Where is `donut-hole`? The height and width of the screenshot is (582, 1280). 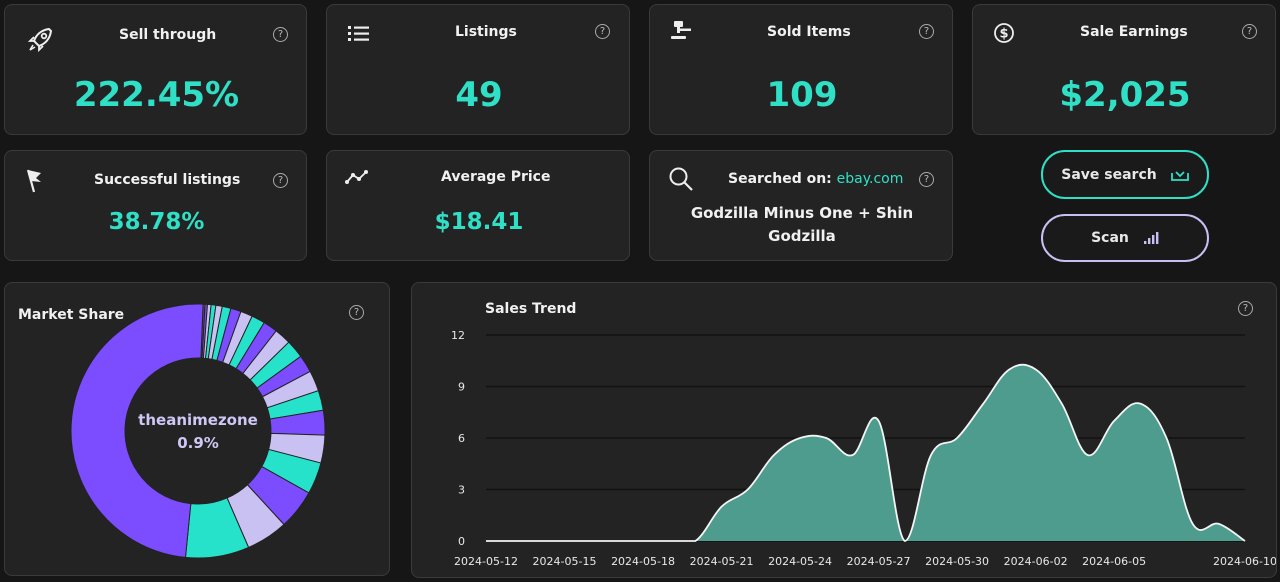 donut-hole is located at coordinates (198, 431).